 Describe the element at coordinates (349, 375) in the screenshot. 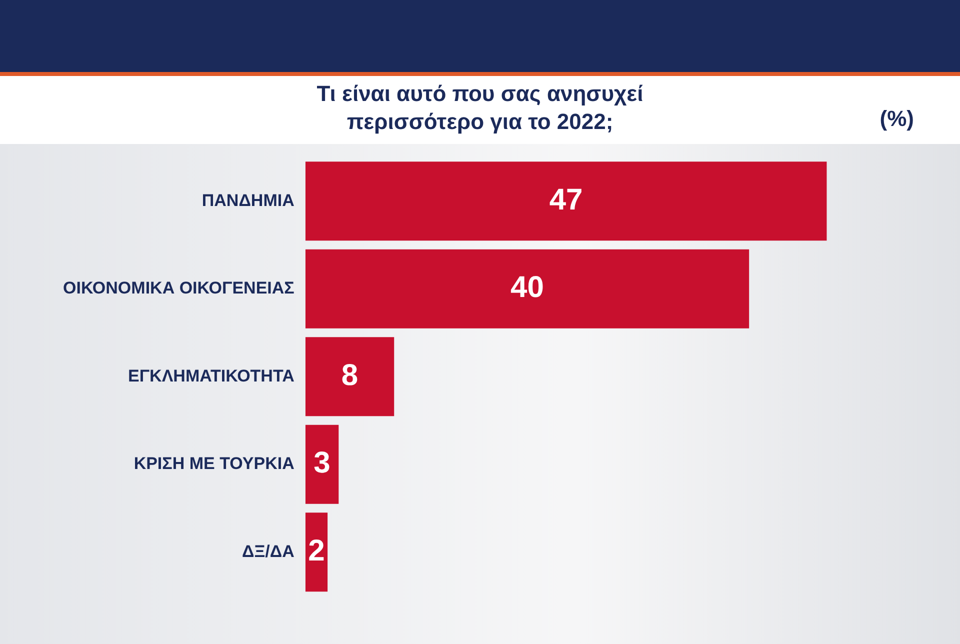

I see `data-label: 8` at that location.